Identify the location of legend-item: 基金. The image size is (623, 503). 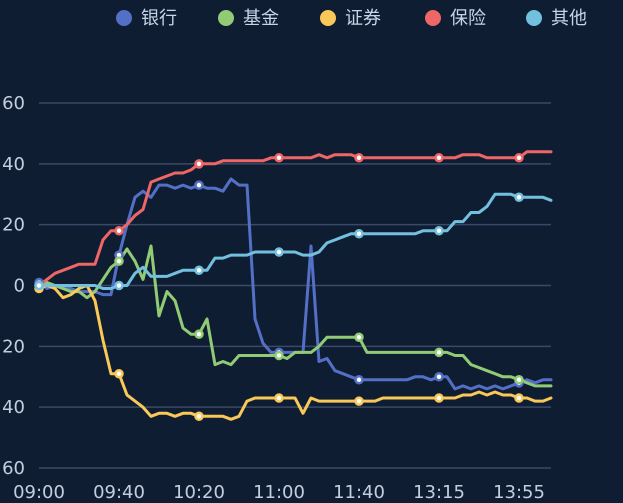
(248, 18).